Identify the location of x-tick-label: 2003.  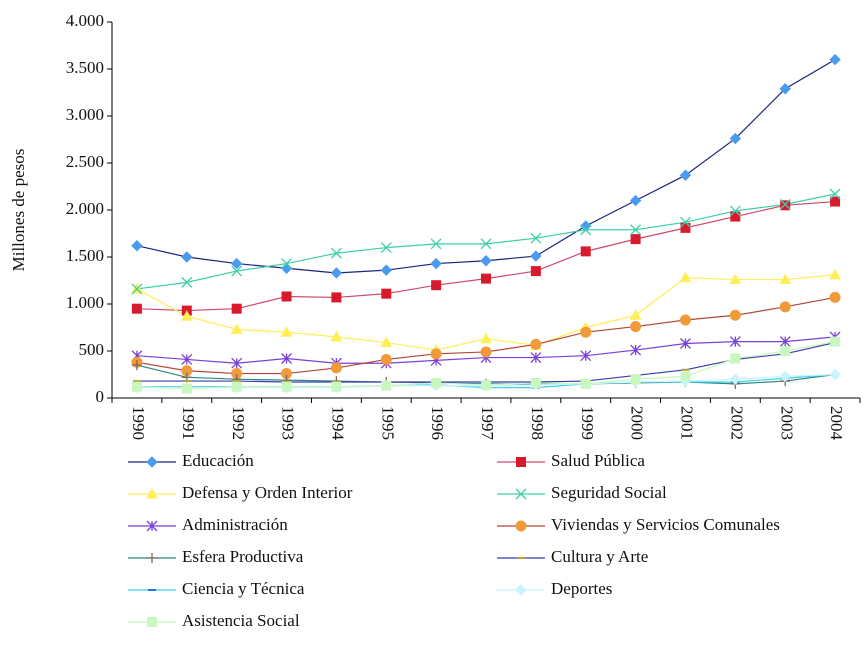
(786, 423).